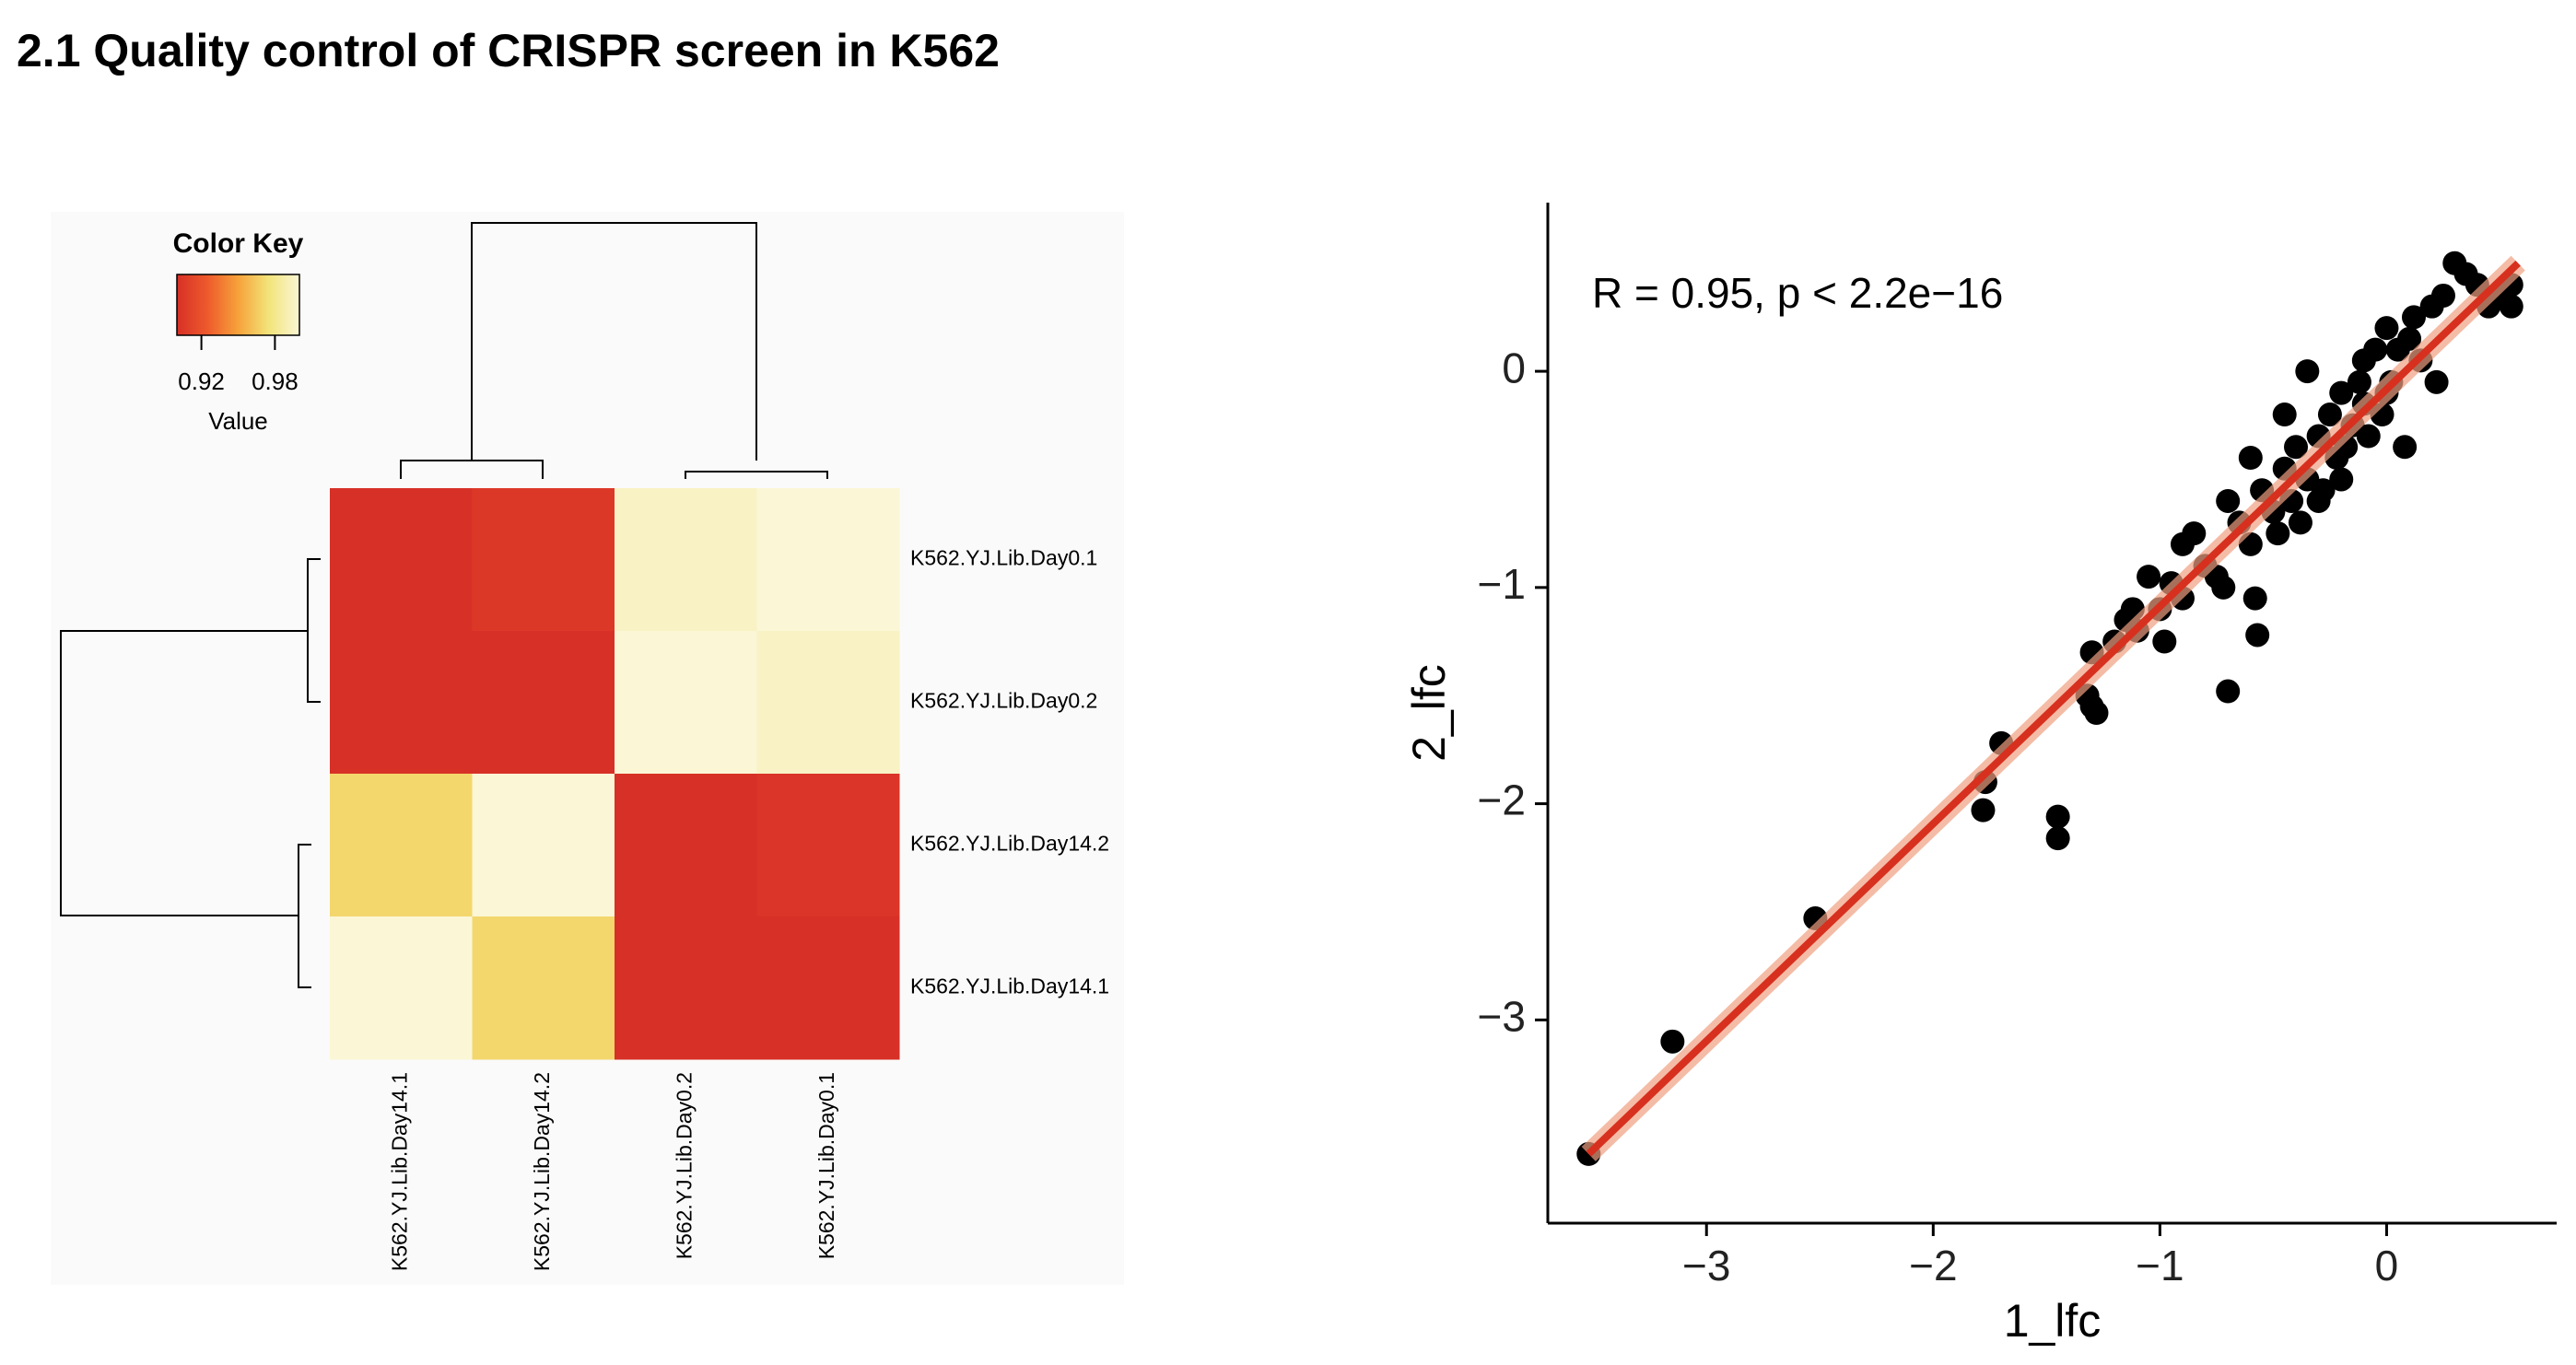 Image resolution: width=2576 pixels, height=1365 pixels. Describe the element at coordinates (542, 1171) in the screenshot. I see `column-label: K562.YJ.Lib.Day14.2` at that location.